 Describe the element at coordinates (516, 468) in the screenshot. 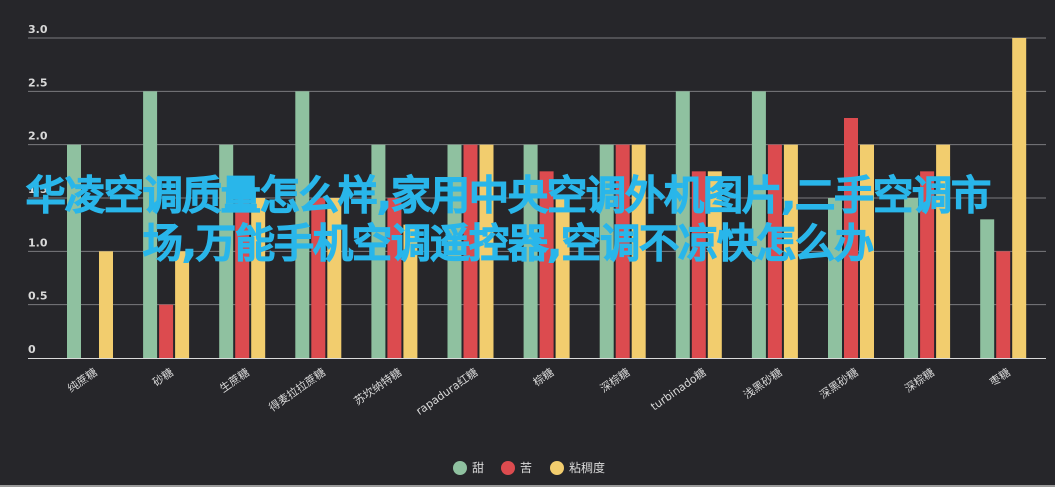

I see `legend-item: 苦` at that location.